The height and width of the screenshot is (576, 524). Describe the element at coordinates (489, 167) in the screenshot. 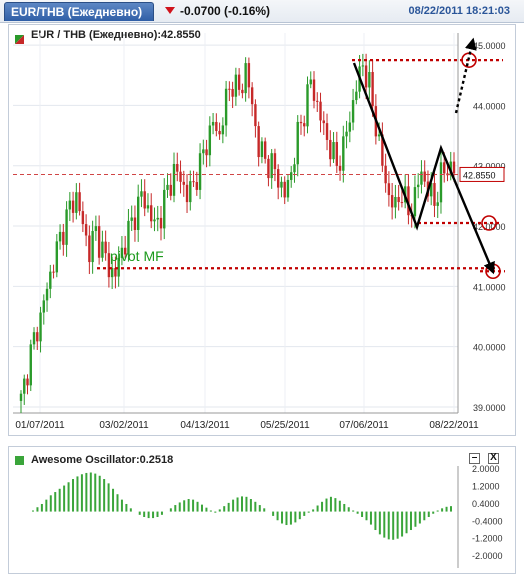

I see `y-tick-label: 43.0000` at that location.